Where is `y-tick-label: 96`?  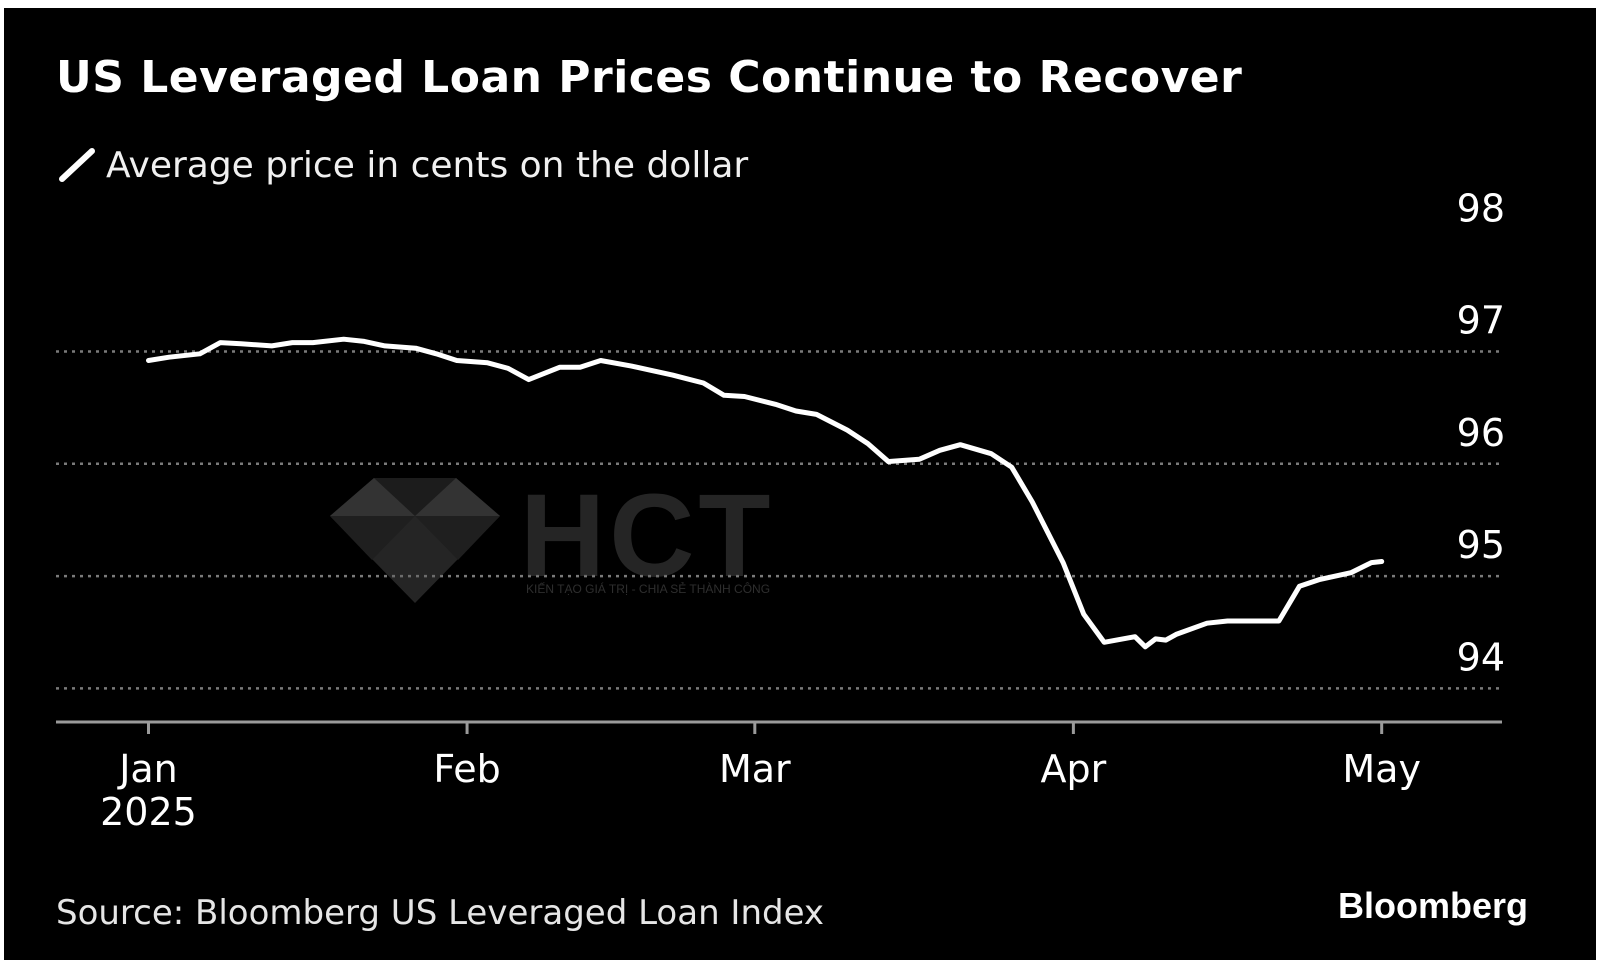
y-tick-label: 96 is located at coordinates (1481, 433).